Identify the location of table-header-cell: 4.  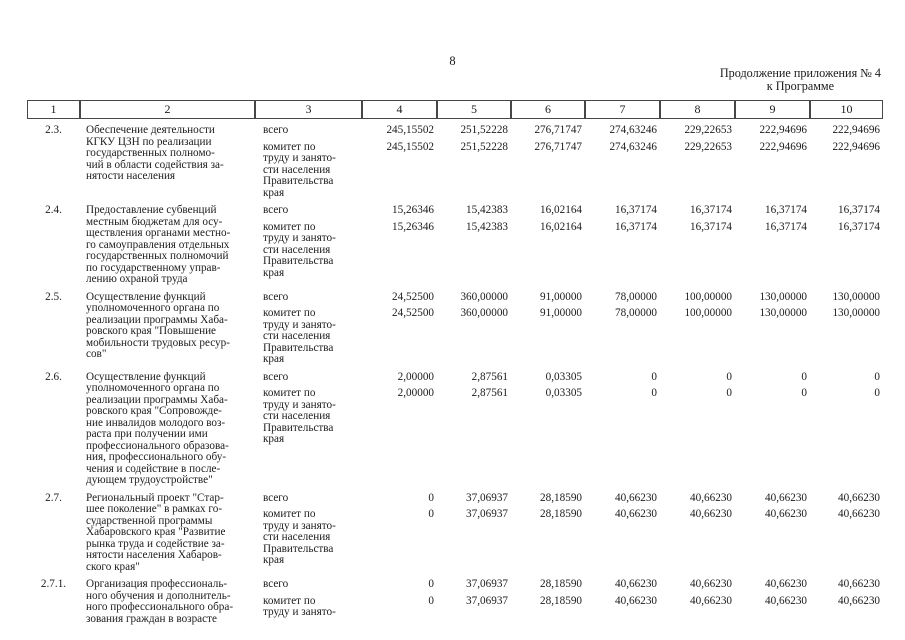
(399, 109).